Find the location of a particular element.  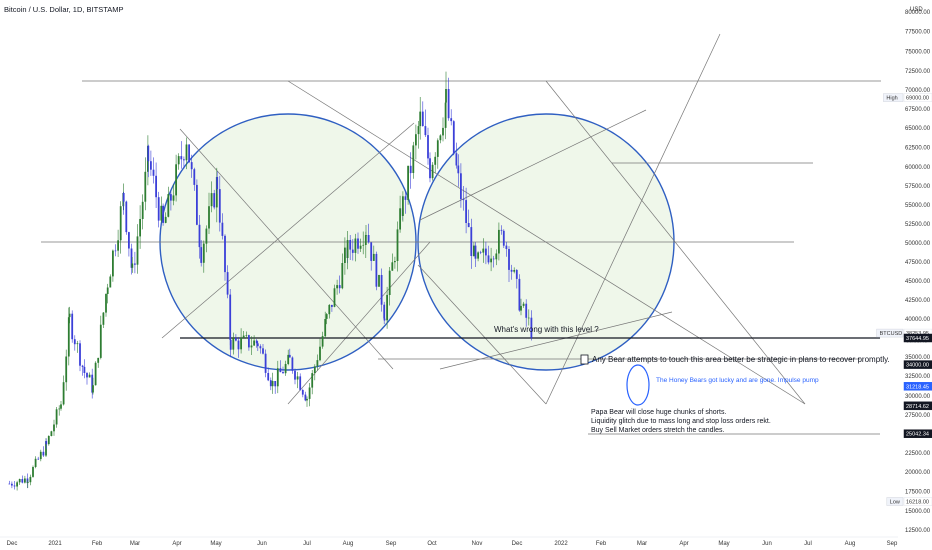

price-tag: 31218.45 is located at coordinates (917, 386).